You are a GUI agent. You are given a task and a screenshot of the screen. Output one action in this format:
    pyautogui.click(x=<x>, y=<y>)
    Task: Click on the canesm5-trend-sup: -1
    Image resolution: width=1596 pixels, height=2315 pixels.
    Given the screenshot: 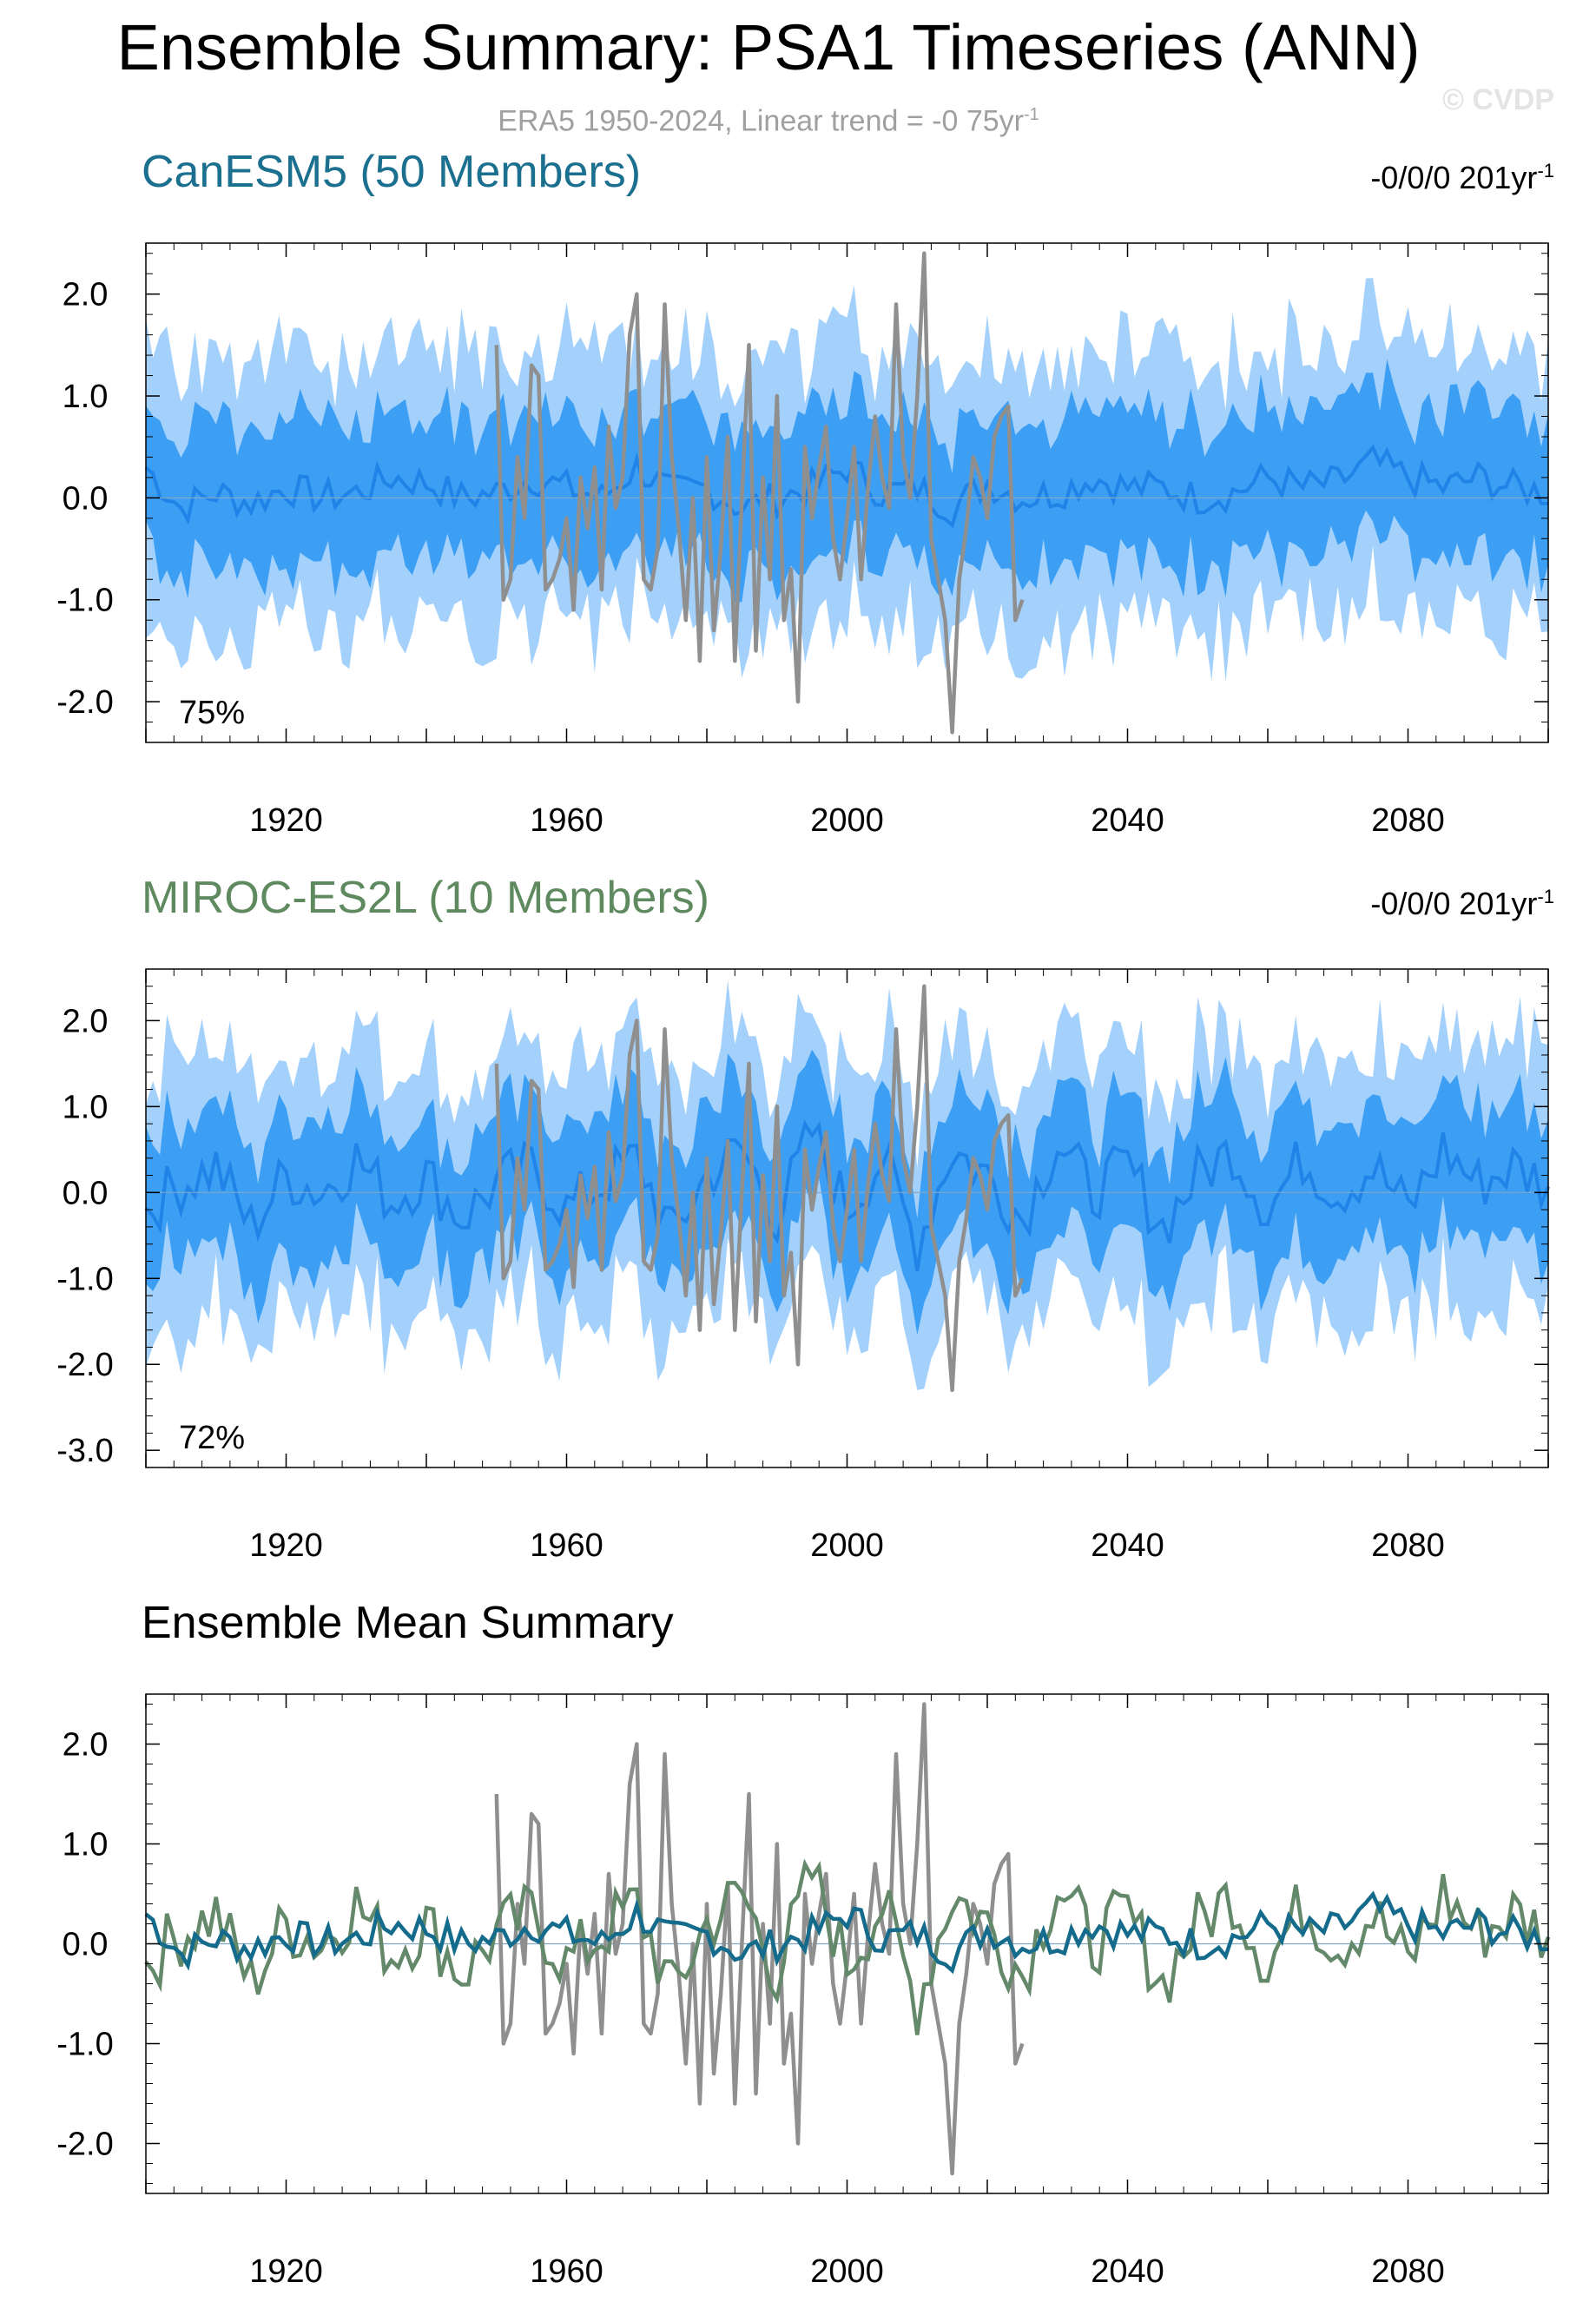 What is the action you would take?
    pyautogui.click(x=1545, y=170)
    